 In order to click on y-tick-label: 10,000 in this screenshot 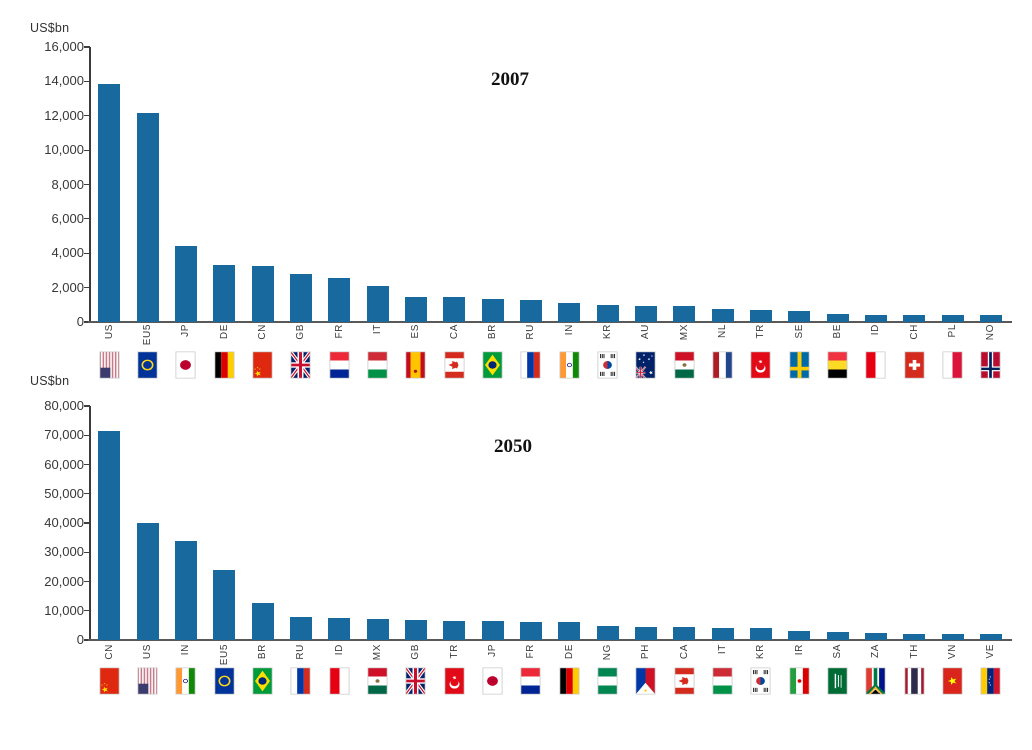, I will do `click(64, 150)`.